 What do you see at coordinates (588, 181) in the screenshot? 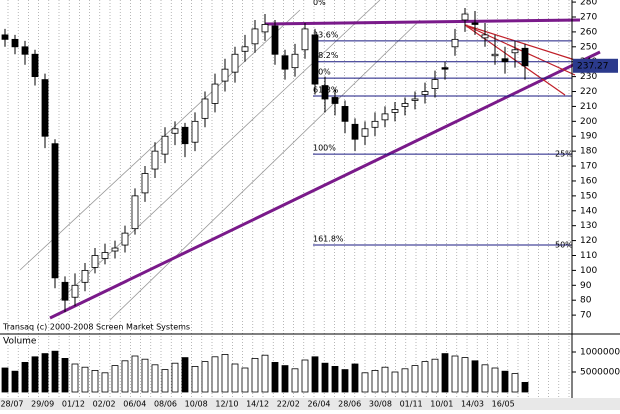
I see `y-tick-label: 160` at bounding box center [588, 181].